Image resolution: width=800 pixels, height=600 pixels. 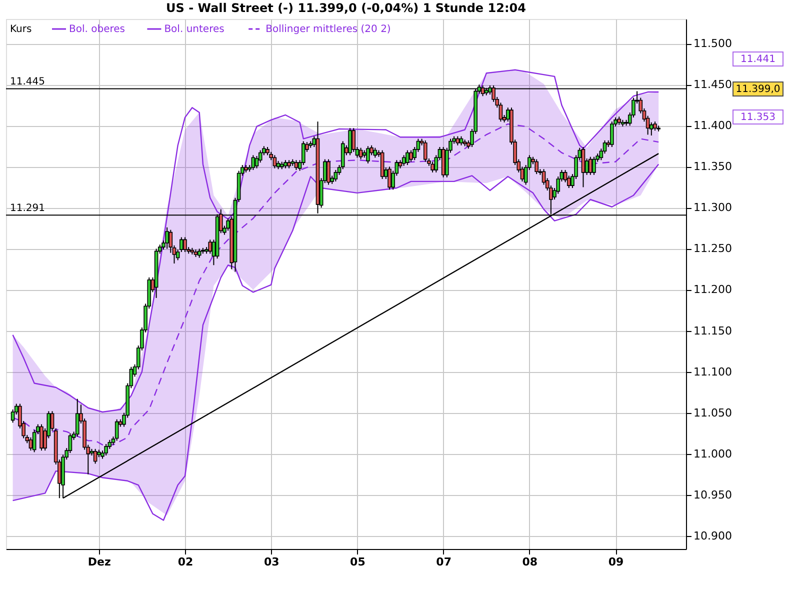 What do you see at coordinates (713, 535) in the screenshot?
I see `y-tick-label: 10.900` at bounding box center [713, 535].